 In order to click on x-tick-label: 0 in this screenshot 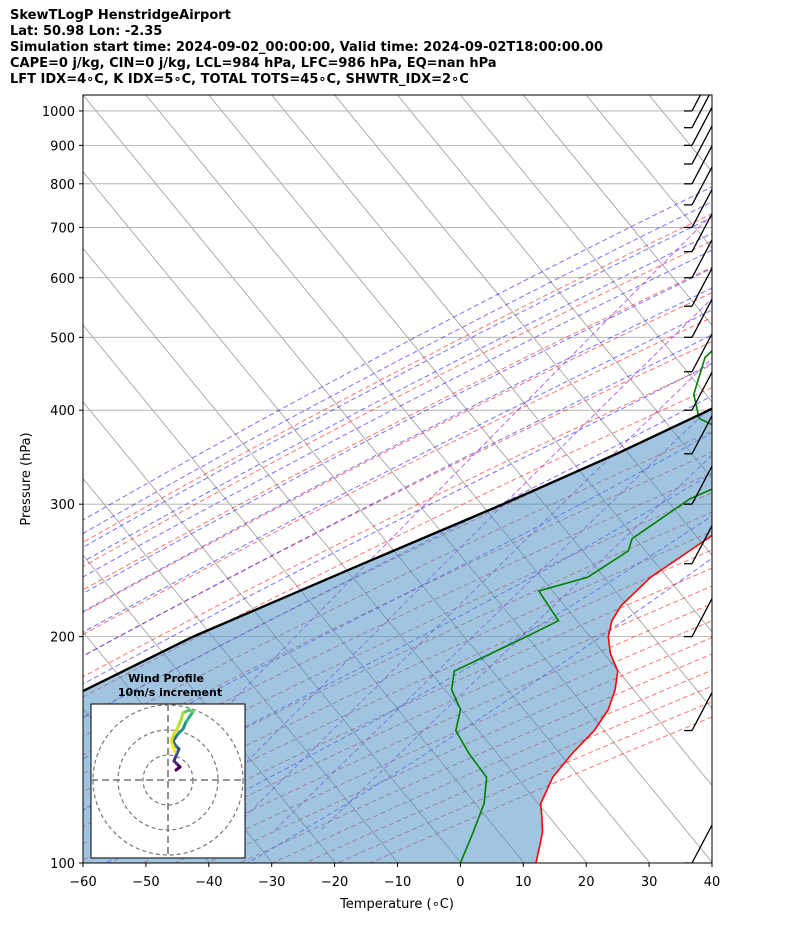, I will do `click(460, 882)`.